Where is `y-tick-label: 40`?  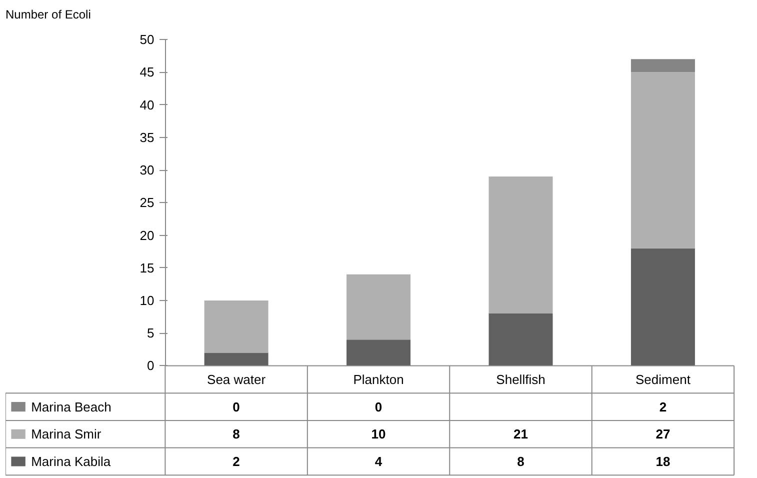 y-tick-label: 40 is located at coordinates (147, 104).